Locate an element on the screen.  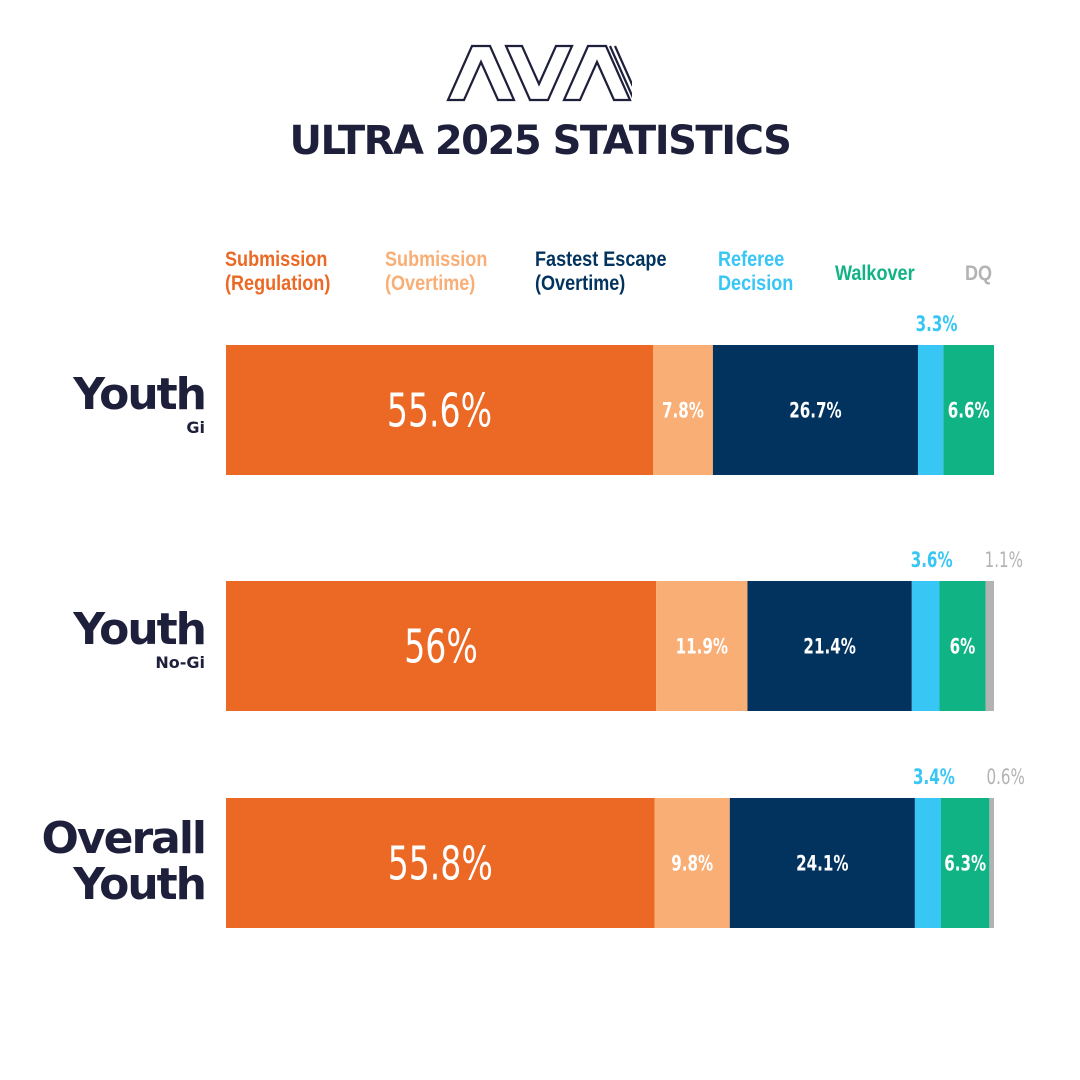
legend-item: Fastest Escape (Overtime) is located at coordinates (601, 271).